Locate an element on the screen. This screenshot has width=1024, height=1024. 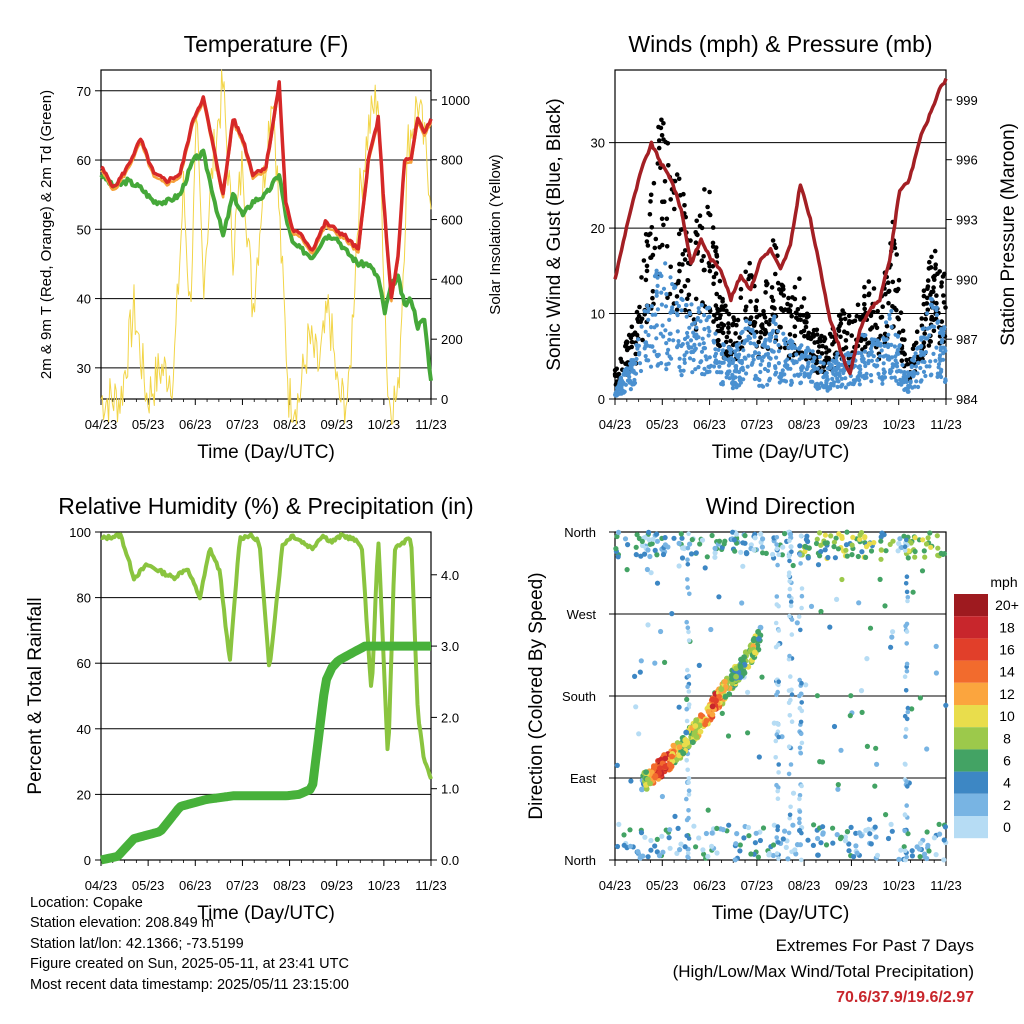
location-text: Location: Copake is located at coordinates (86, 903).